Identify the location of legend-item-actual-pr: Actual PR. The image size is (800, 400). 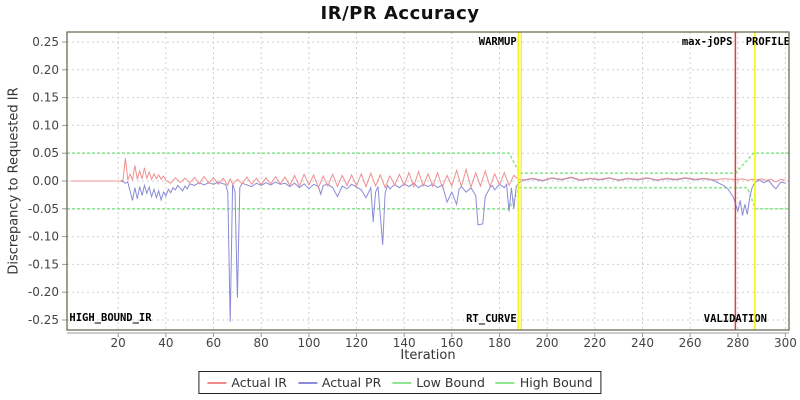
(339, 382).